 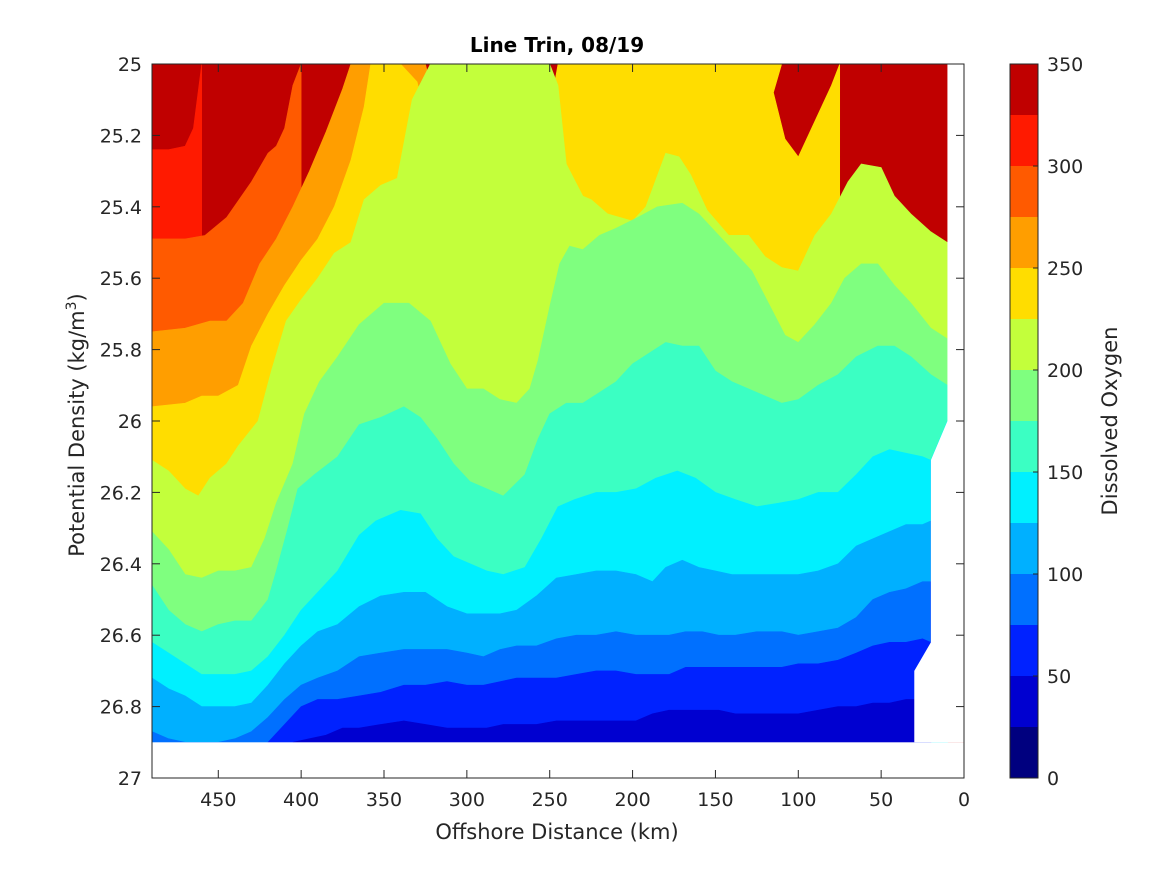 I want to click on y-tick-label: 26.4, so click(x=121, y=565).